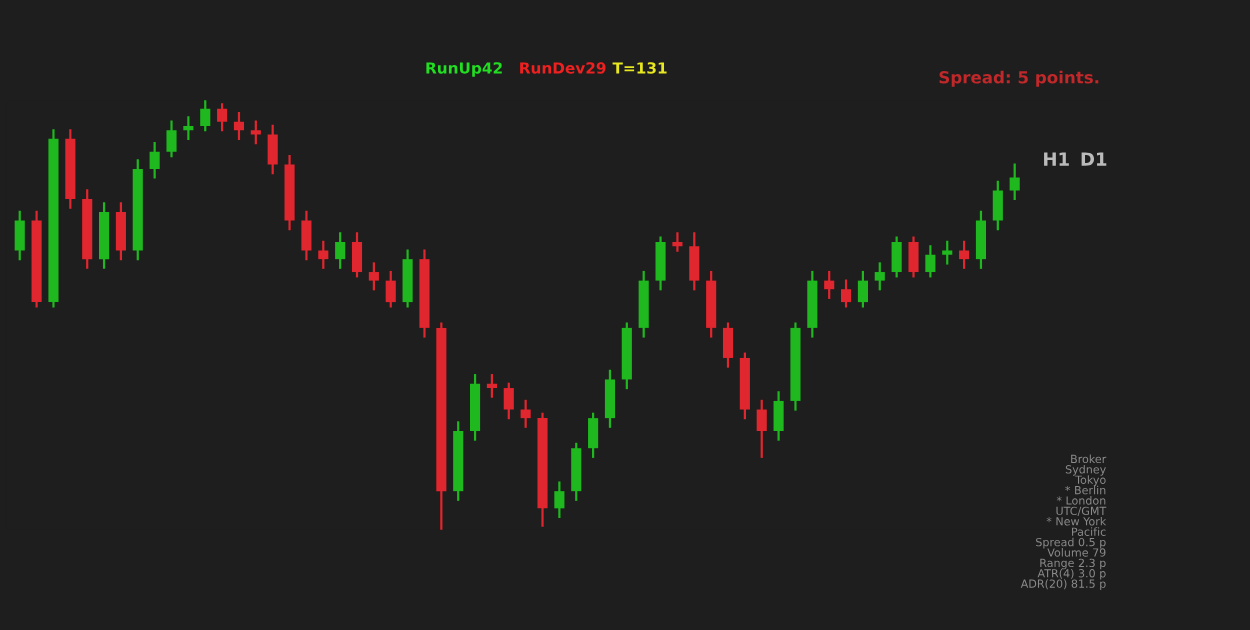  Describe the element at coordinates (1056, 159) in the screenshot. I see `text: H1` at that location.